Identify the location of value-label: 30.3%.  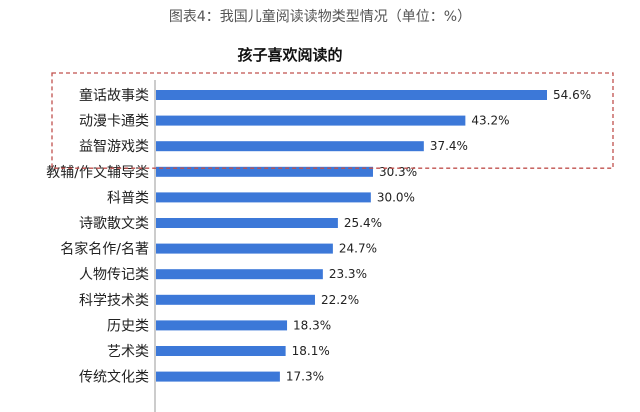
(398, 172).